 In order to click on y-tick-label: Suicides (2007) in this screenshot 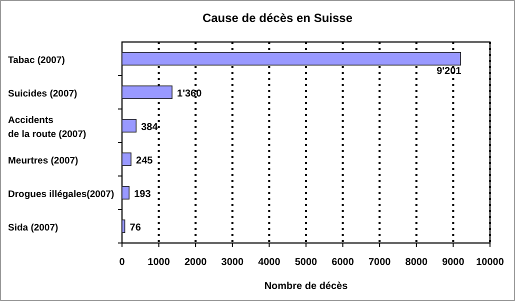, I will do `click(43, 94)`.